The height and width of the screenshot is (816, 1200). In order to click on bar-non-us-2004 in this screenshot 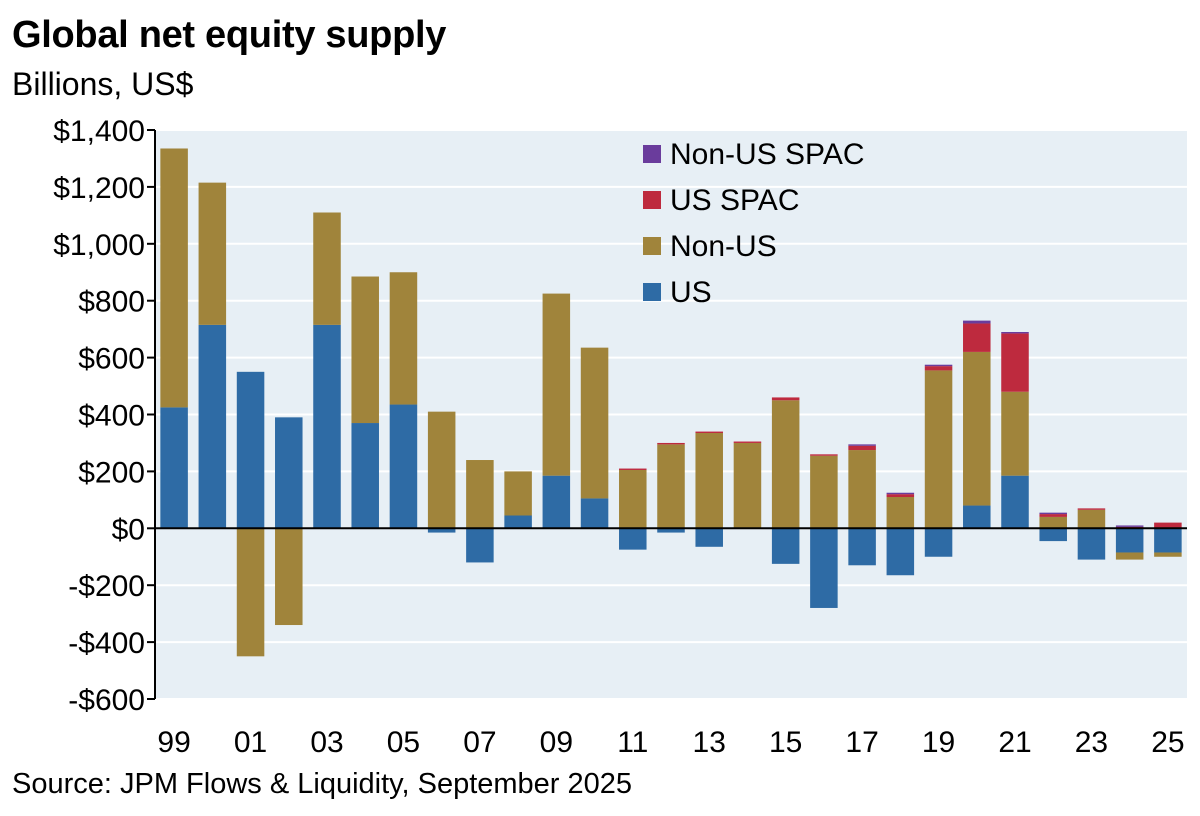, I will do `click(365, 350)`.